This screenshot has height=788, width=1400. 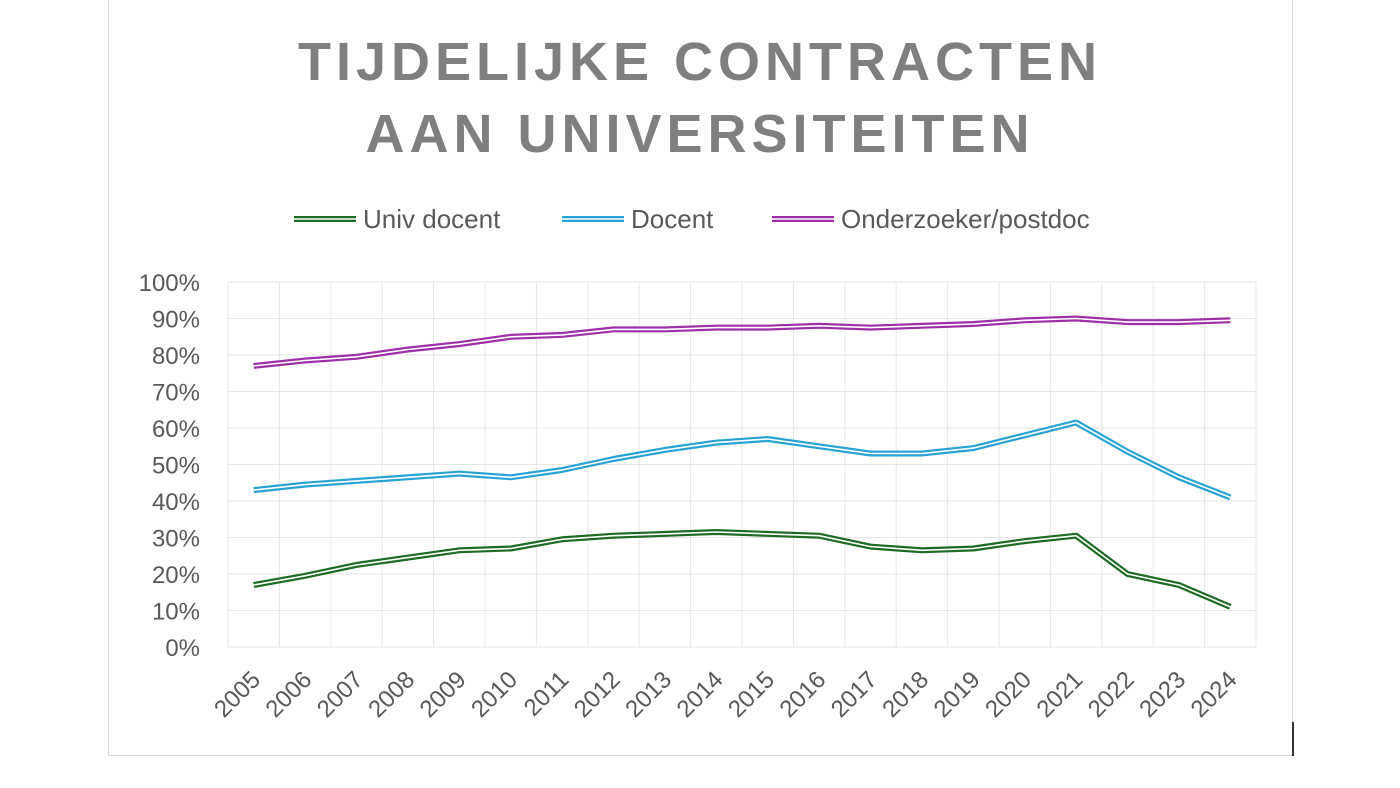 I want to click on legend-item-onderzoeker-postdoc: Onderzoeker/postdoc, so click(x=931, y=219).